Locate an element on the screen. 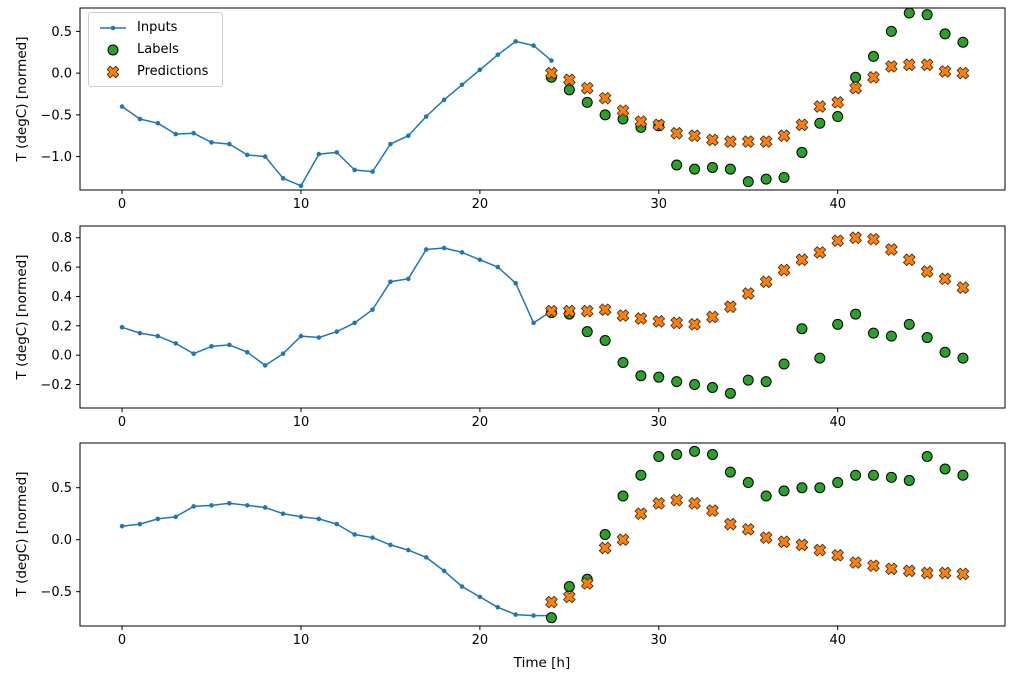 The image size is (1012, 679). y-tick-label: 0.6 is located at coordinates (61, 268).